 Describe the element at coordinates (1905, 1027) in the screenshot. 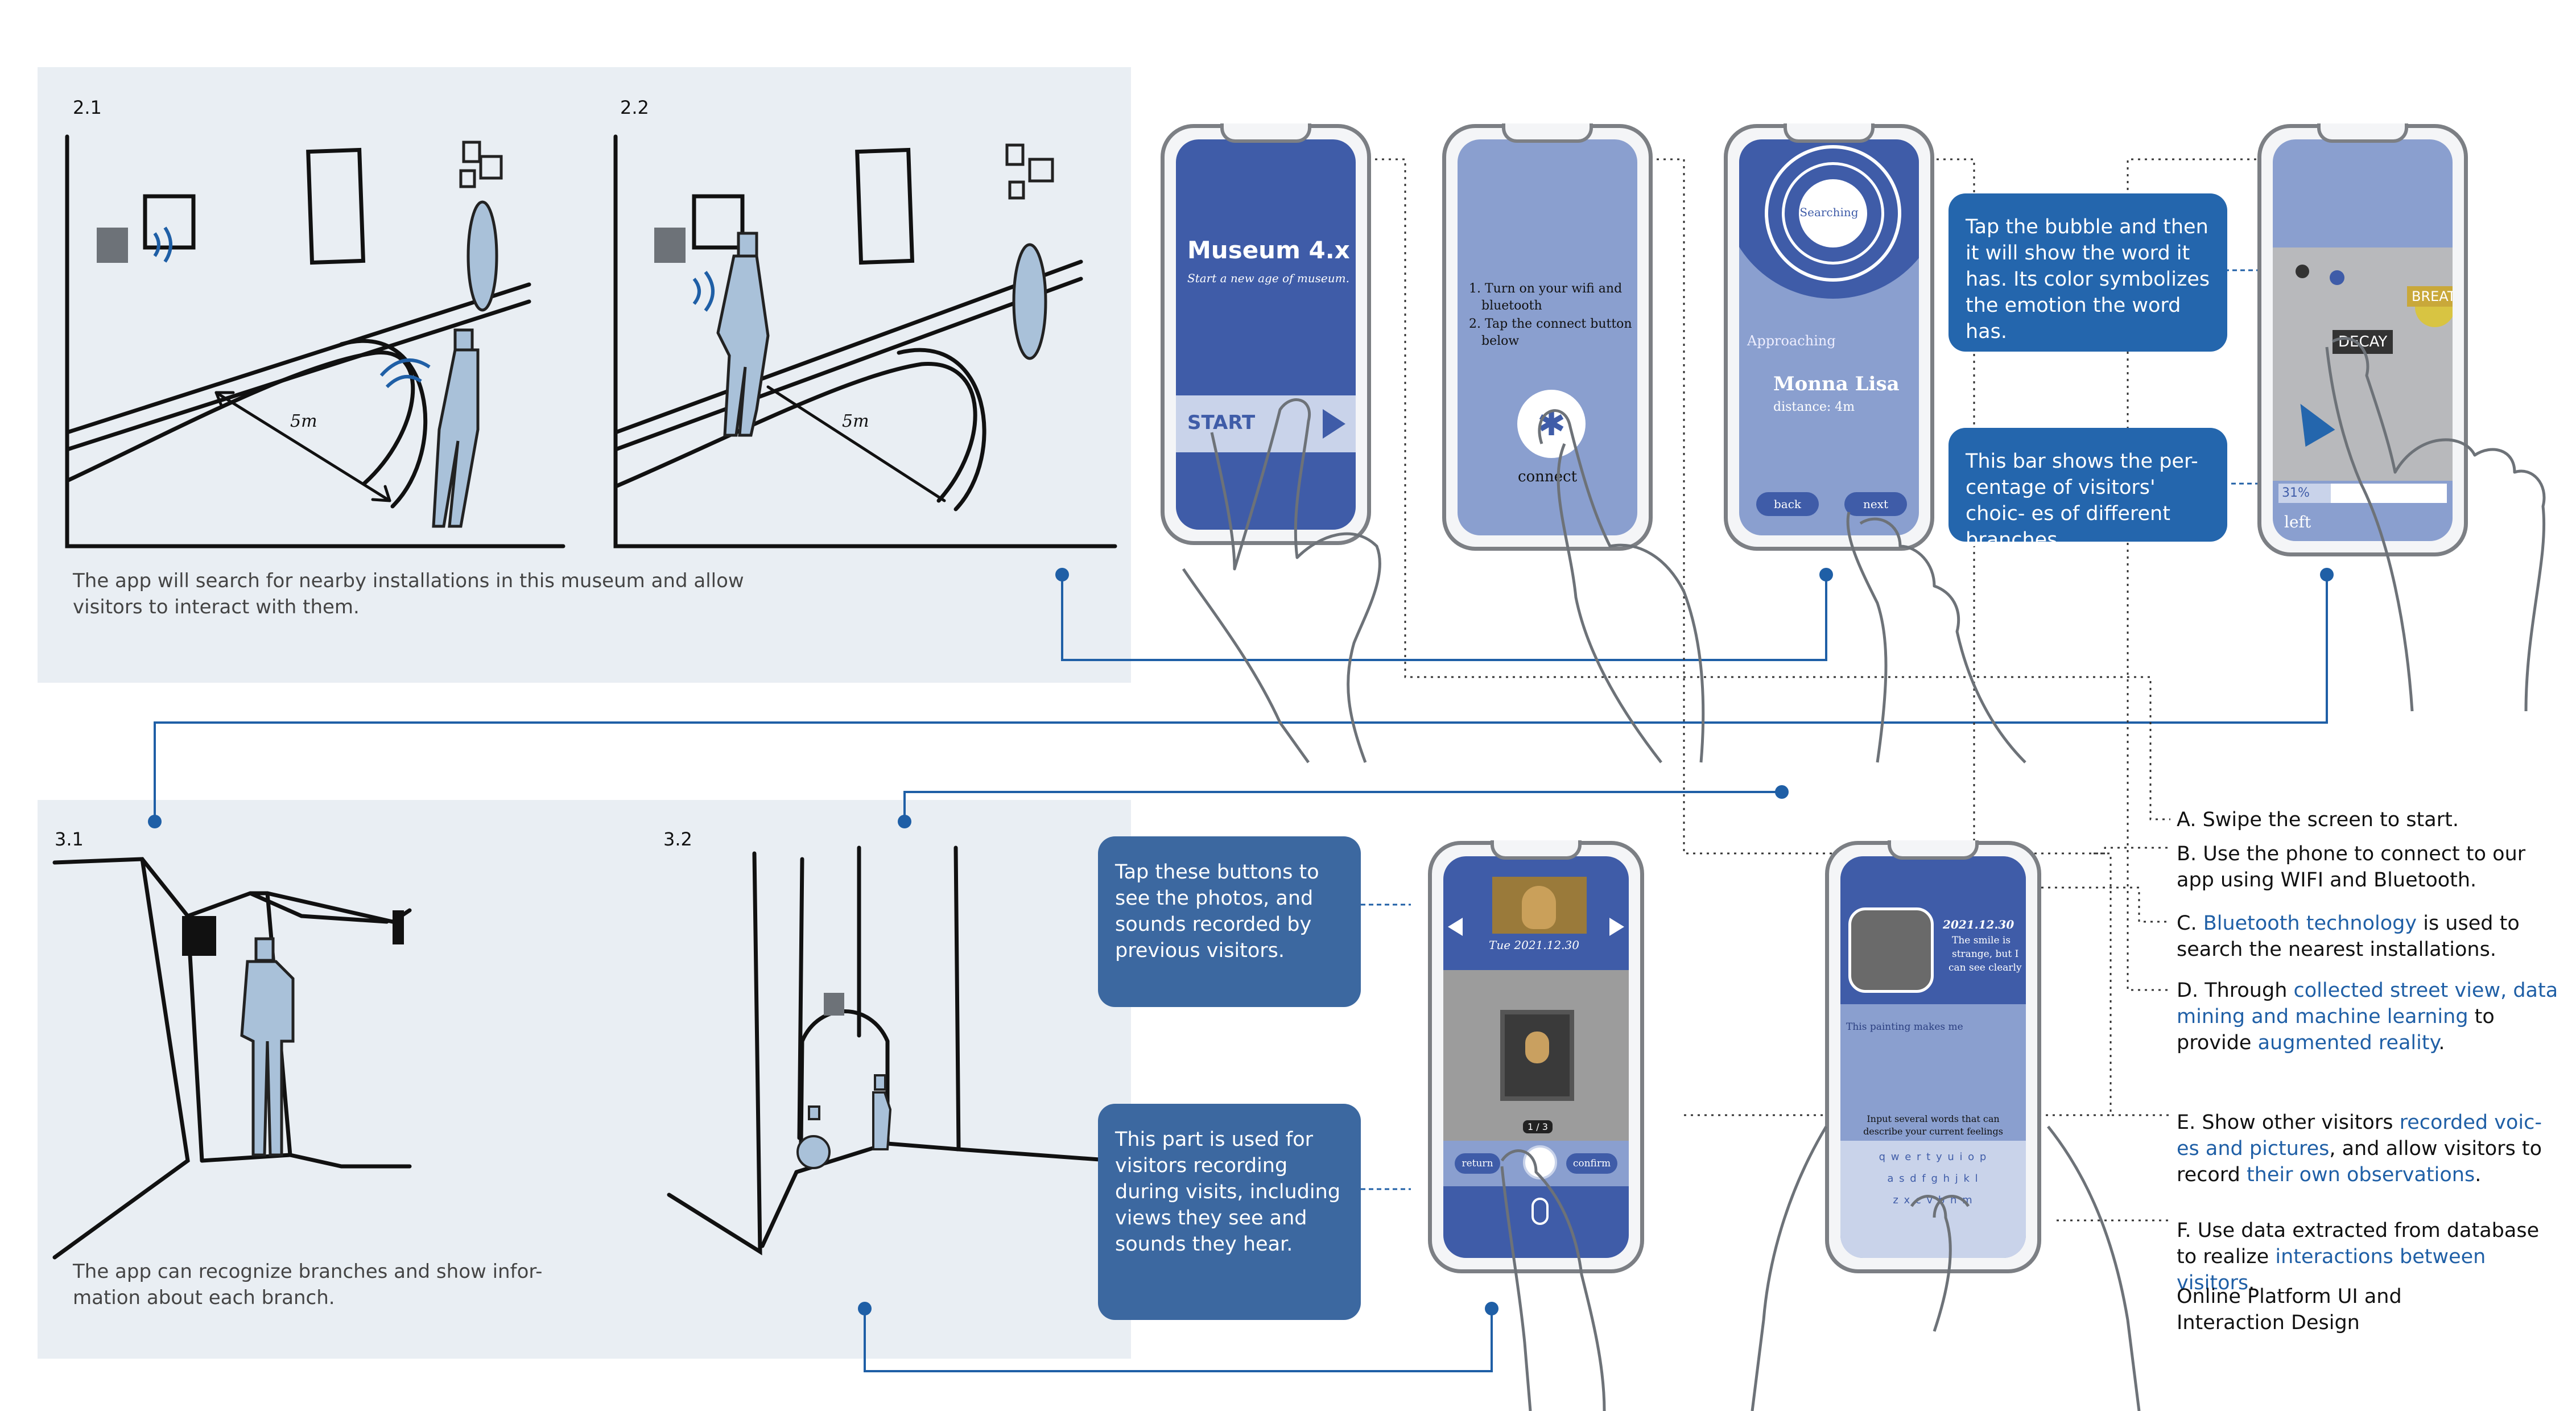

I see `comment-input: This painting makes me` at that location.